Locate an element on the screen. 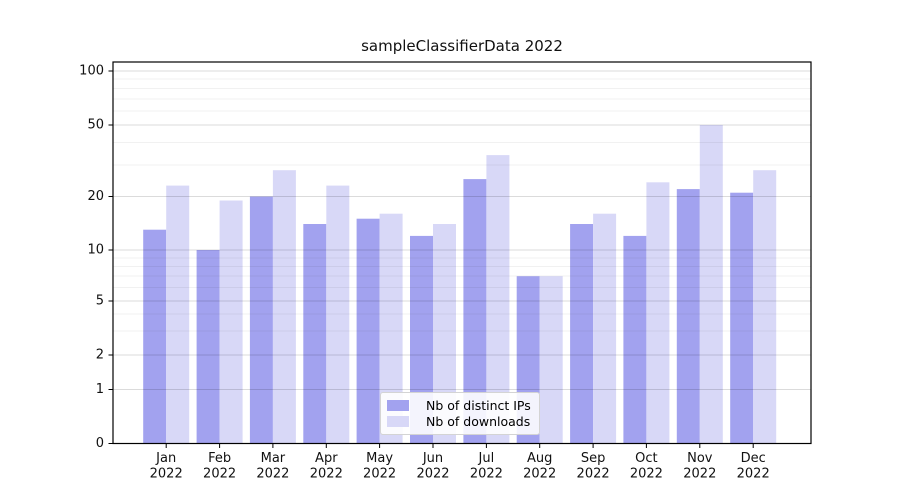 This screenshot has height=500, width=900. bar-sep-distinct-ips is located at coordinates (582, 334).